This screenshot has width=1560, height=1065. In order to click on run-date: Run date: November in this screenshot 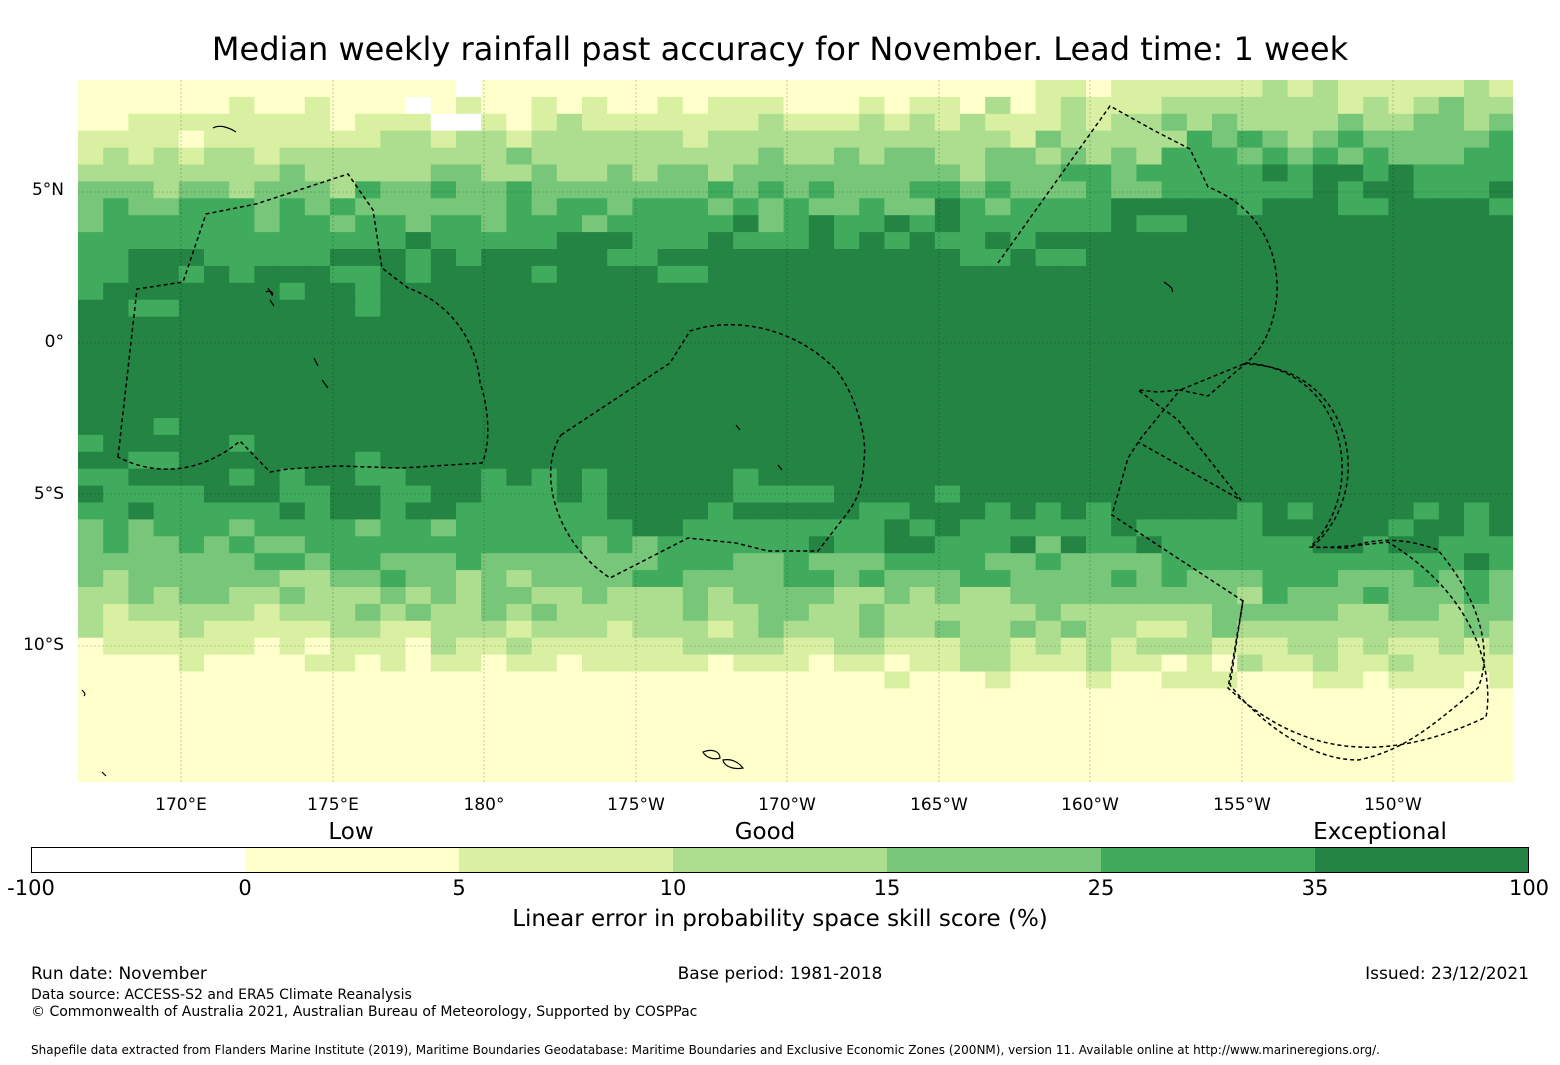, I will do `click(119, 974)`.